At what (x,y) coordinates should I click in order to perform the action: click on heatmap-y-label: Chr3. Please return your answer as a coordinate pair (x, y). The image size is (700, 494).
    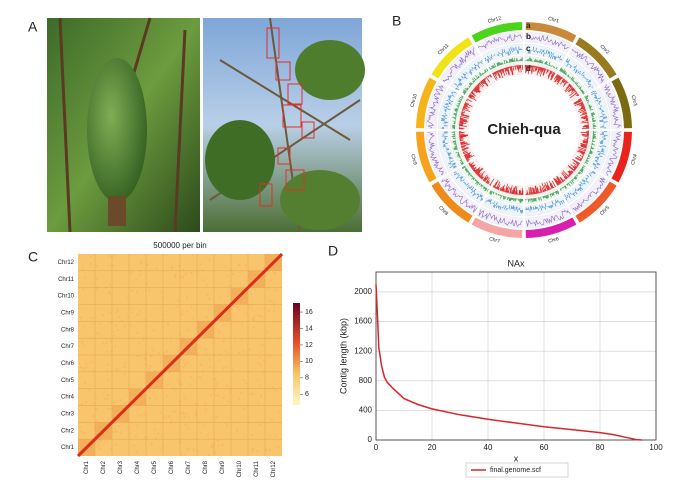
    Looking at the image, I should click on (68, 414).